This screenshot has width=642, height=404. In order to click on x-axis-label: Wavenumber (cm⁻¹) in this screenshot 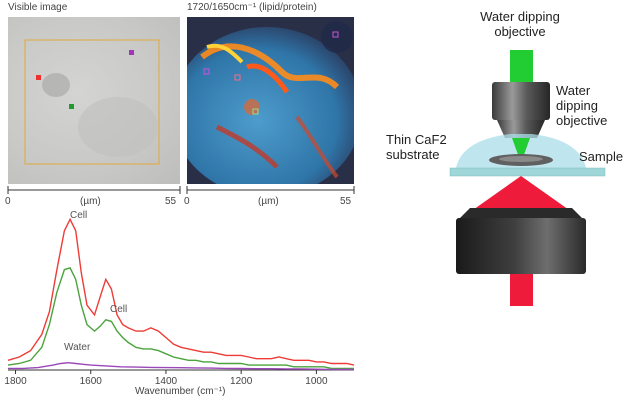, I will do `click(180, 391)`.